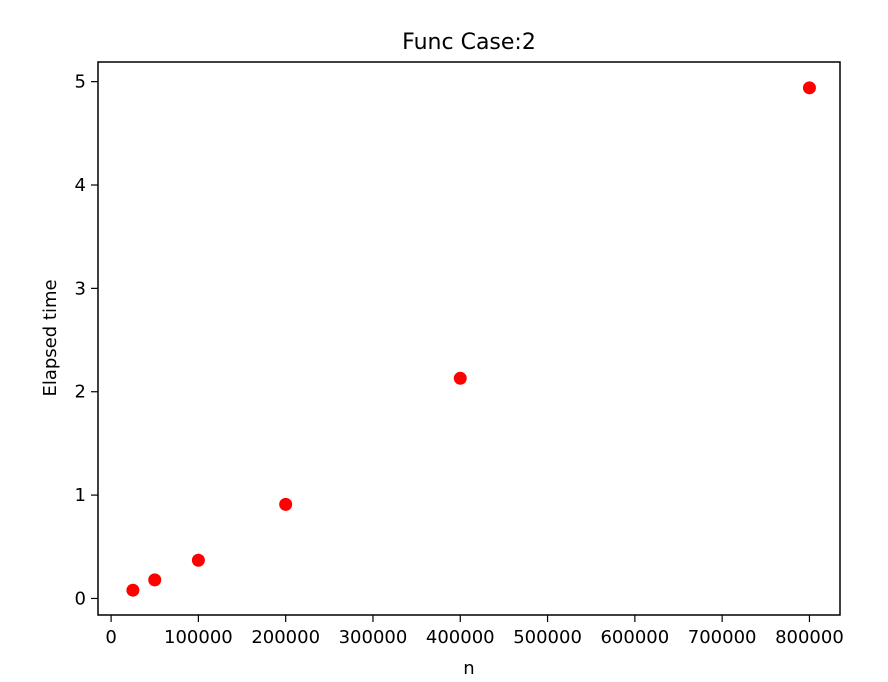 Image resolution: width=888 pixels, height=682 pixels. What do you see at coordinates (110, 637) in the screenshot?
I see `x-tick-label: 0` at bounding box center [110, 637].